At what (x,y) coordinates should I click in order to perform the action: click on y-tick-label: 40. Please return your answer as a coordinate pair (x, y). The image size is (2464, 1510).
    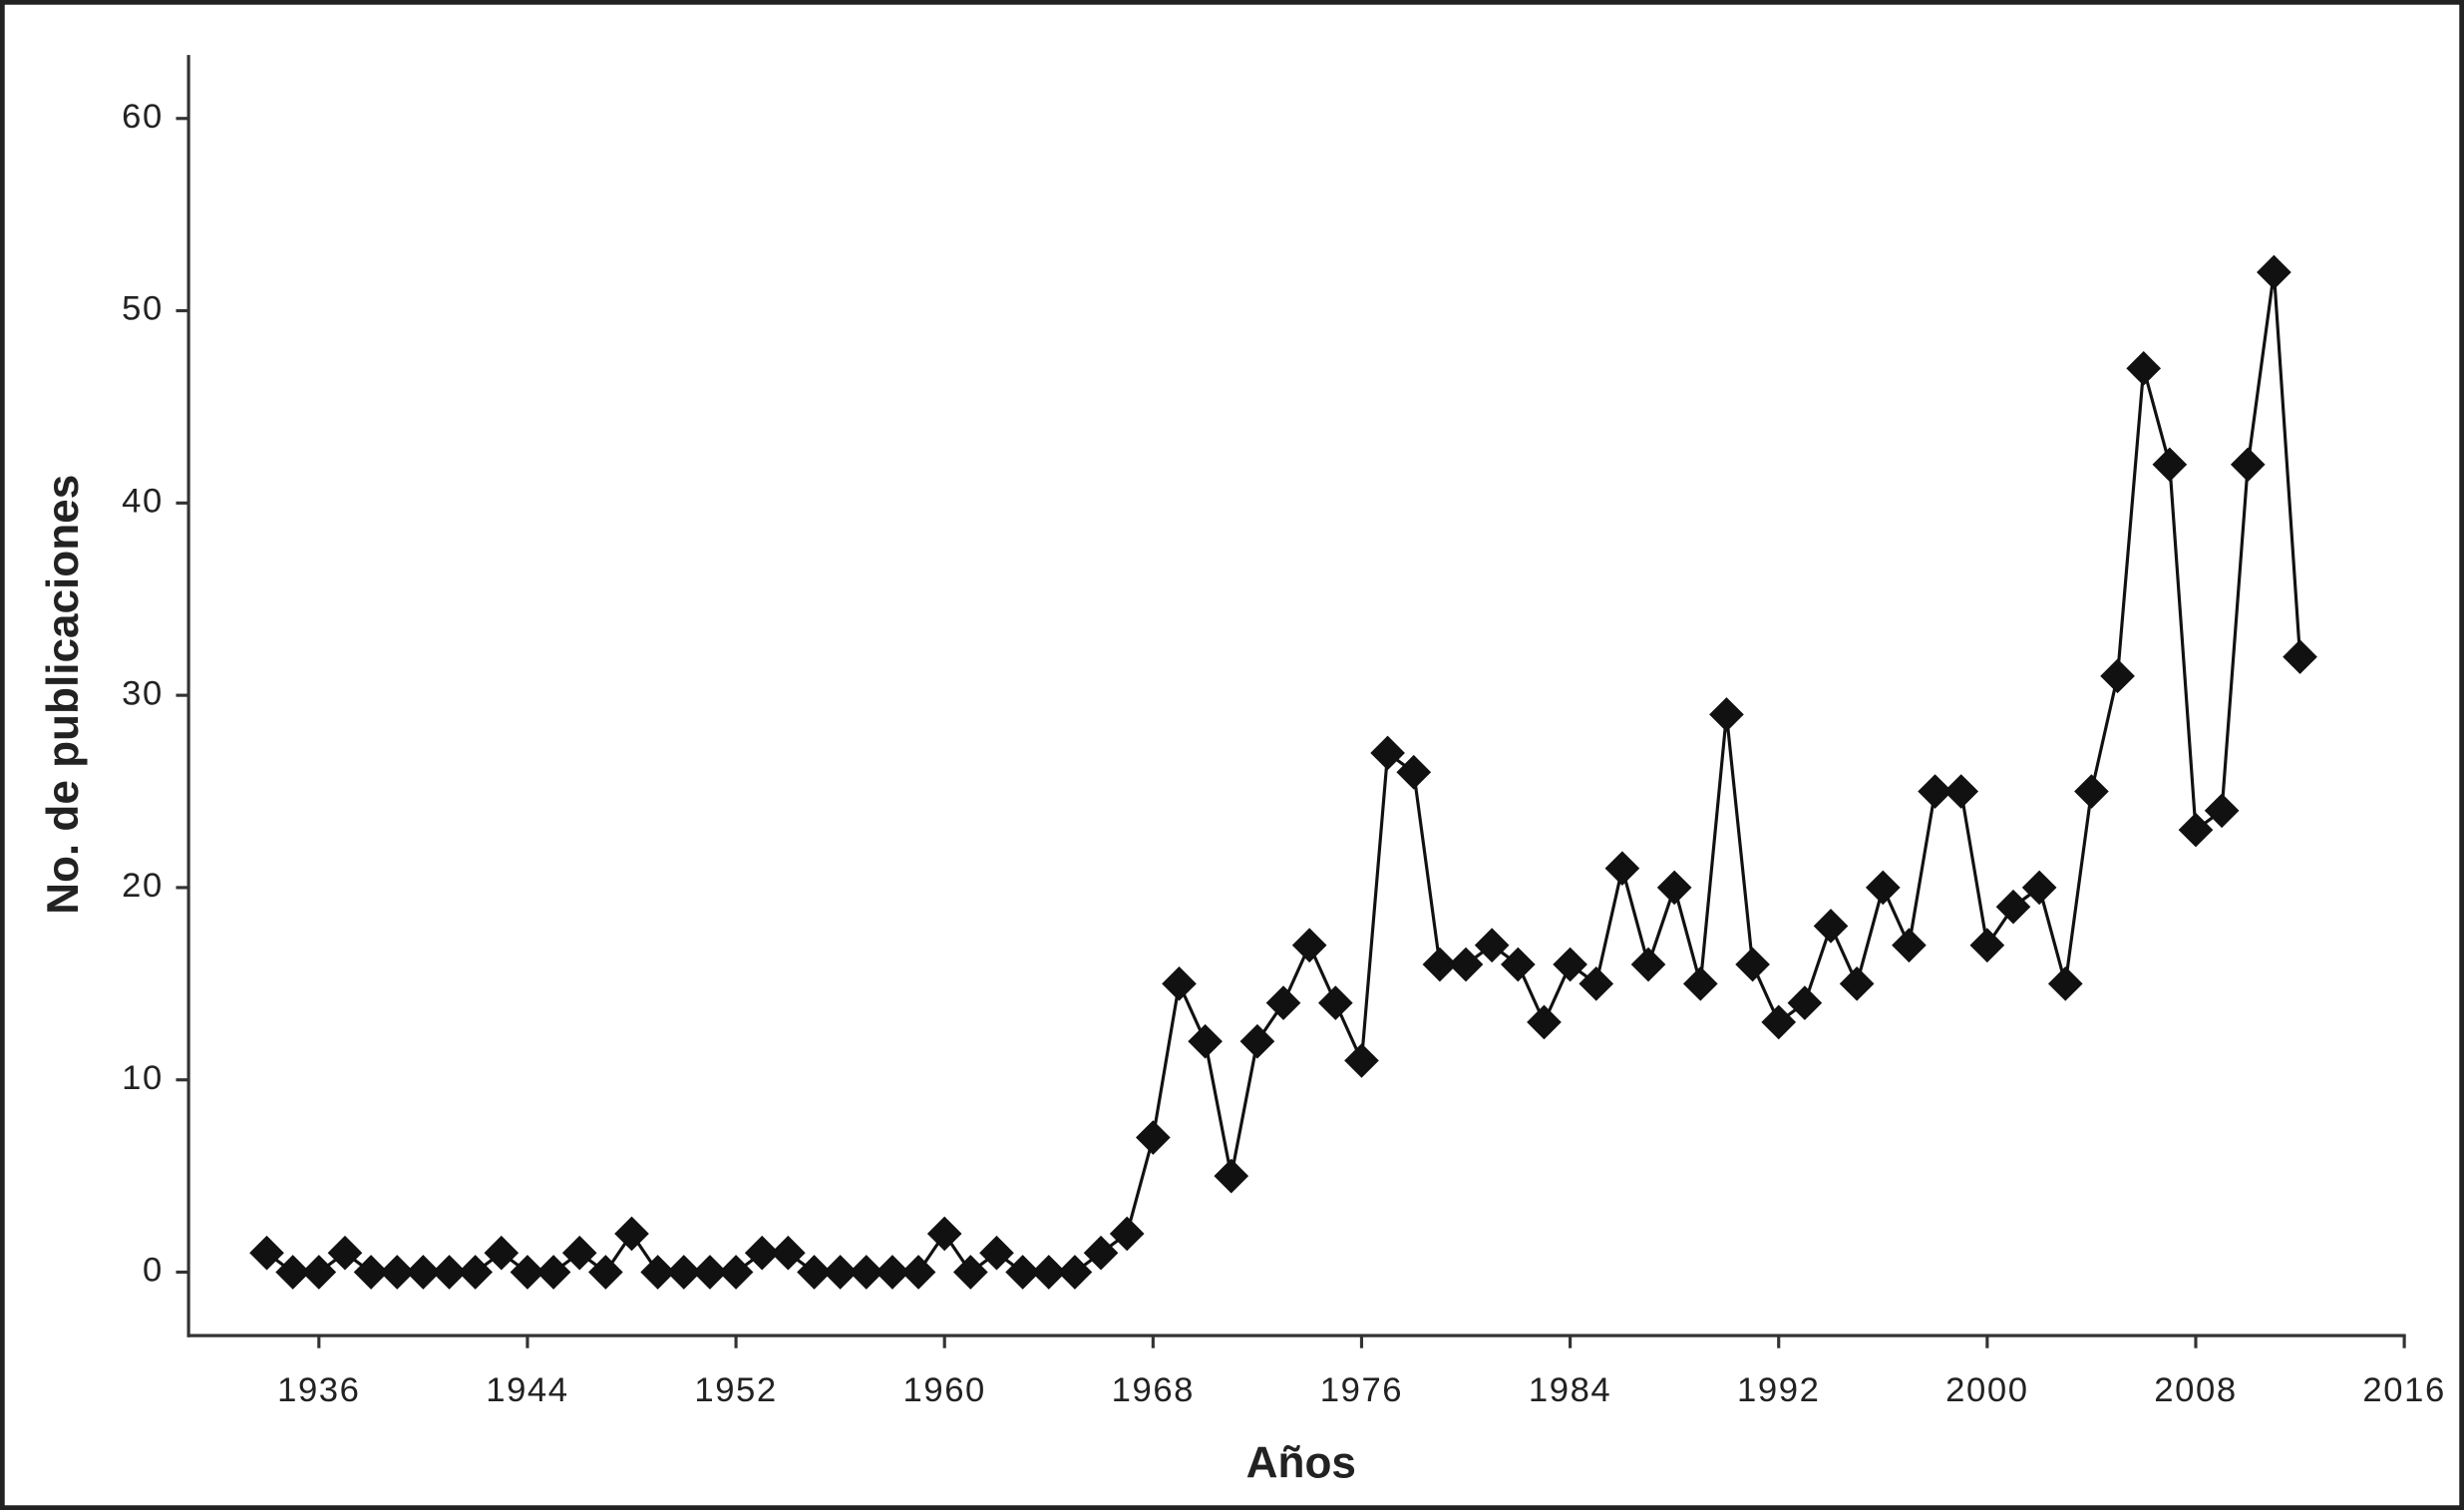
    Looking at the image, I should click on (143, 502).